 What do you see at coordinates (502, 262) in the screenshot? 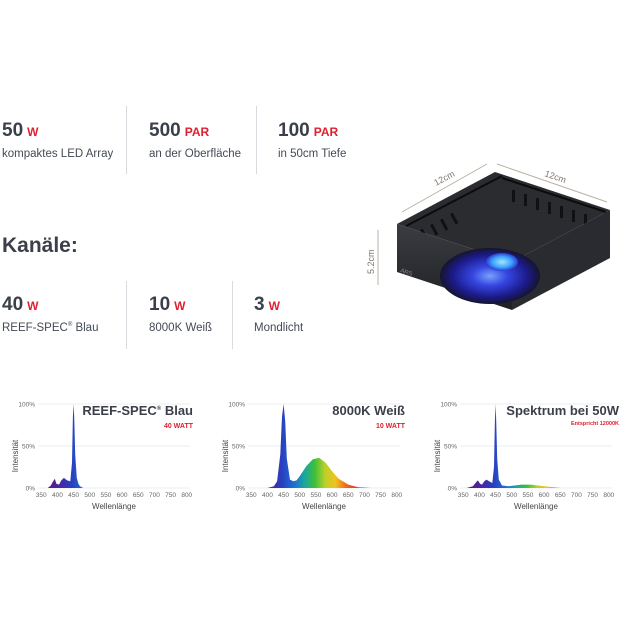
I see `lens-core` at bounding box center [502, 262].